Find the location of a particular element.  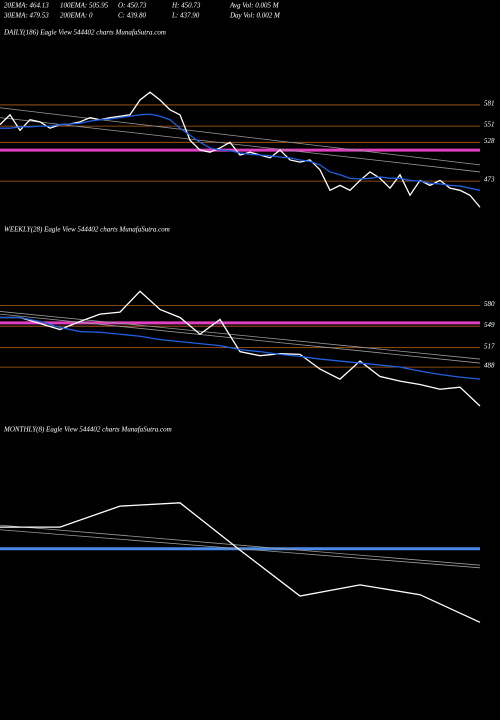

level-label: 549 is located at coordinates (489, 325).